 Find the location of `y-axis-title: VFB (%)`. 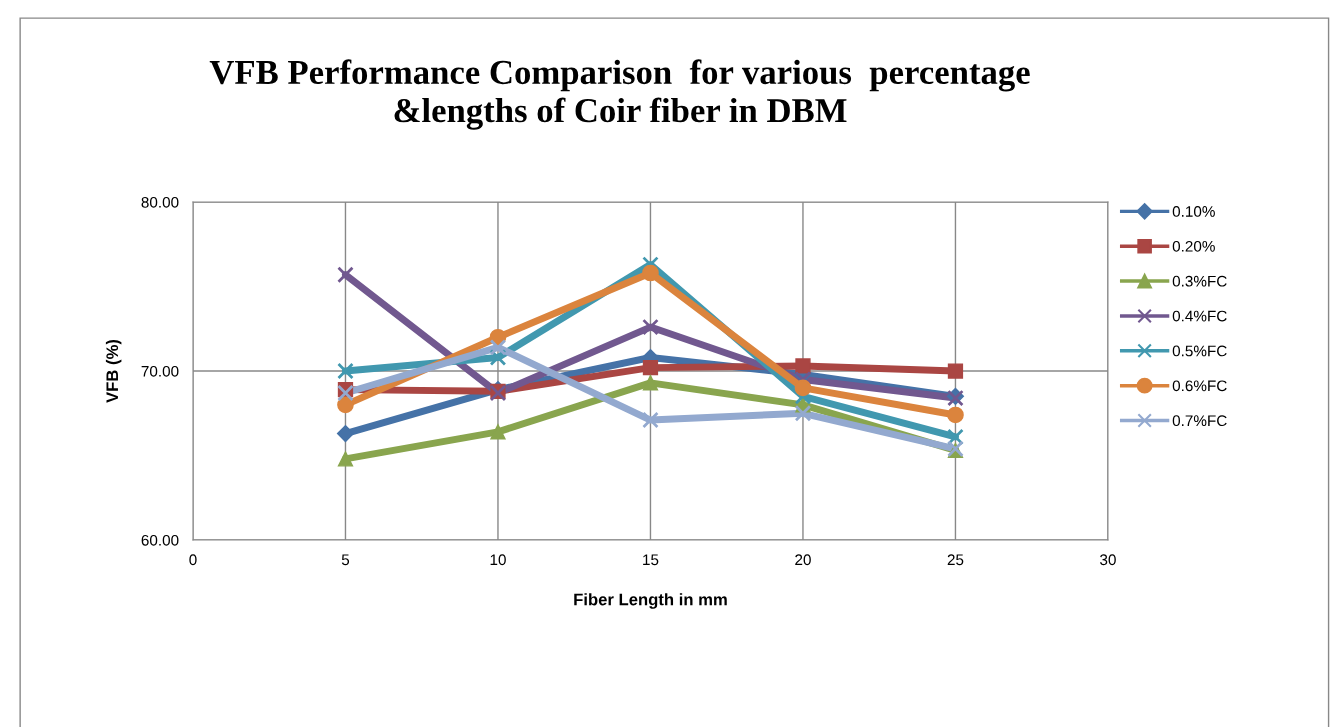

y-axis-title: VFB (%) is located at coordinates (113, 371).